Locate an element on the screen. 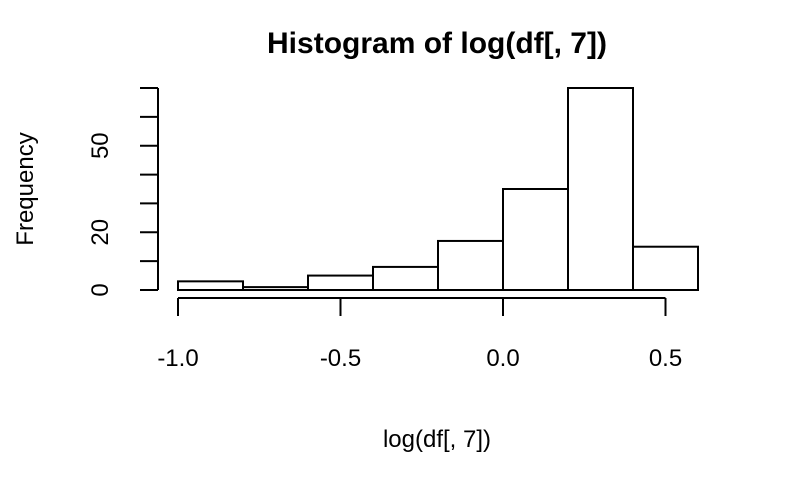 The width and height of the screenshot is (800, 499). x-tick-label: -0.5 is located at coordinates (340, 358).